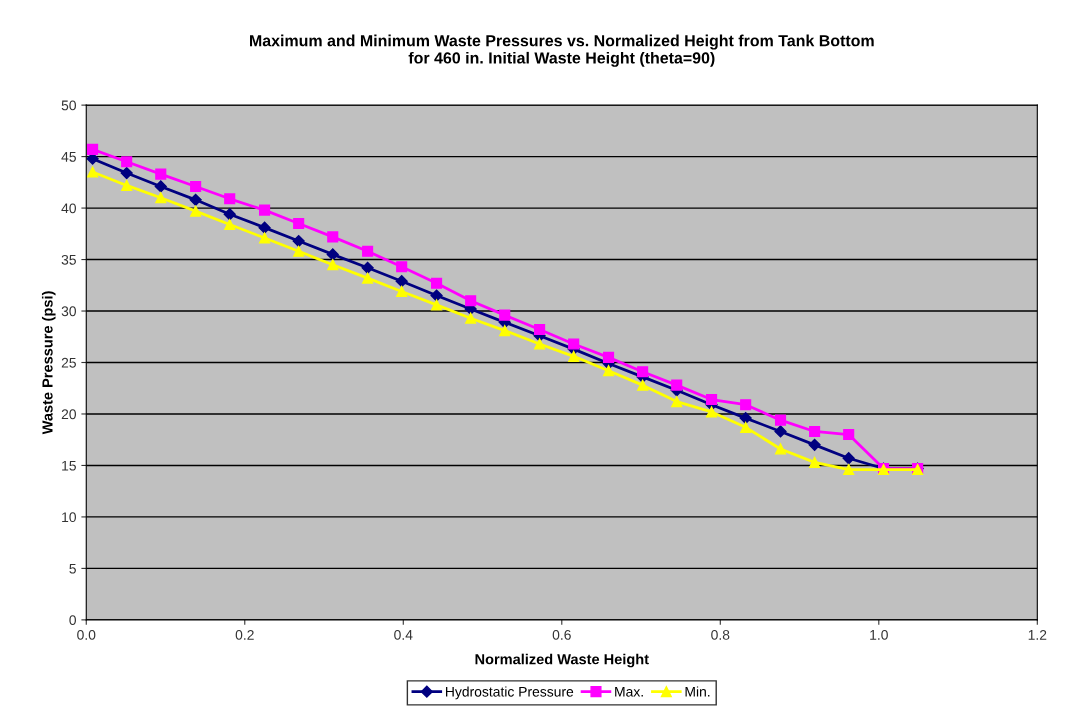  Describe the element at coordinates (629, 691) in the screenshot. I see `legend-label: Max.` at that location.